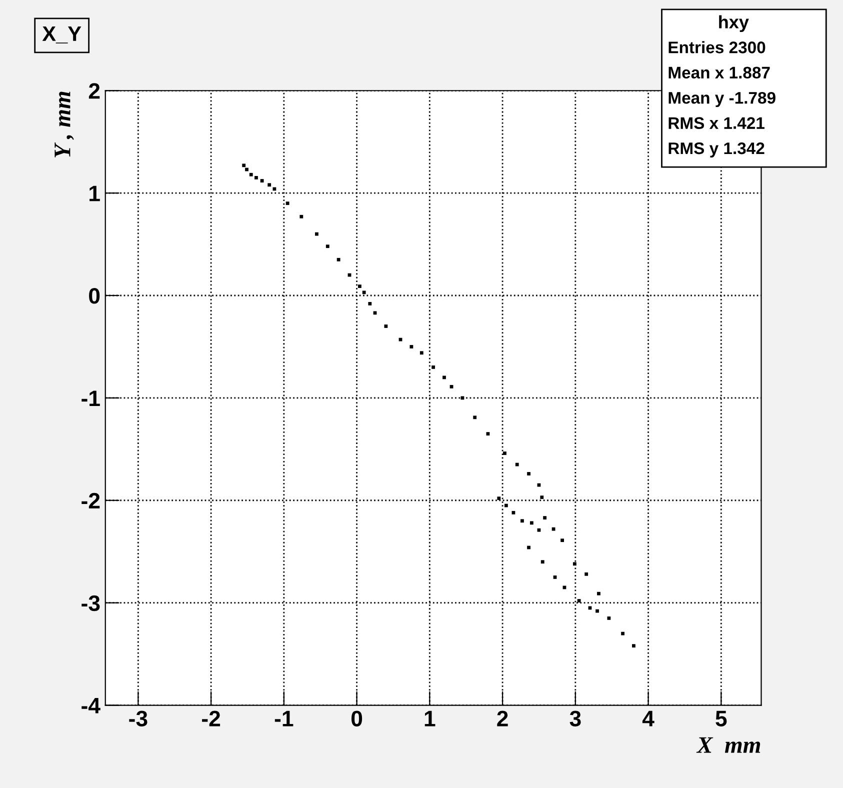 The width and height of the screenshot is (843, 788). Describe the element at coordinates (91, 500) in the screenshot. I see `y-tick-label: -2` at that location.